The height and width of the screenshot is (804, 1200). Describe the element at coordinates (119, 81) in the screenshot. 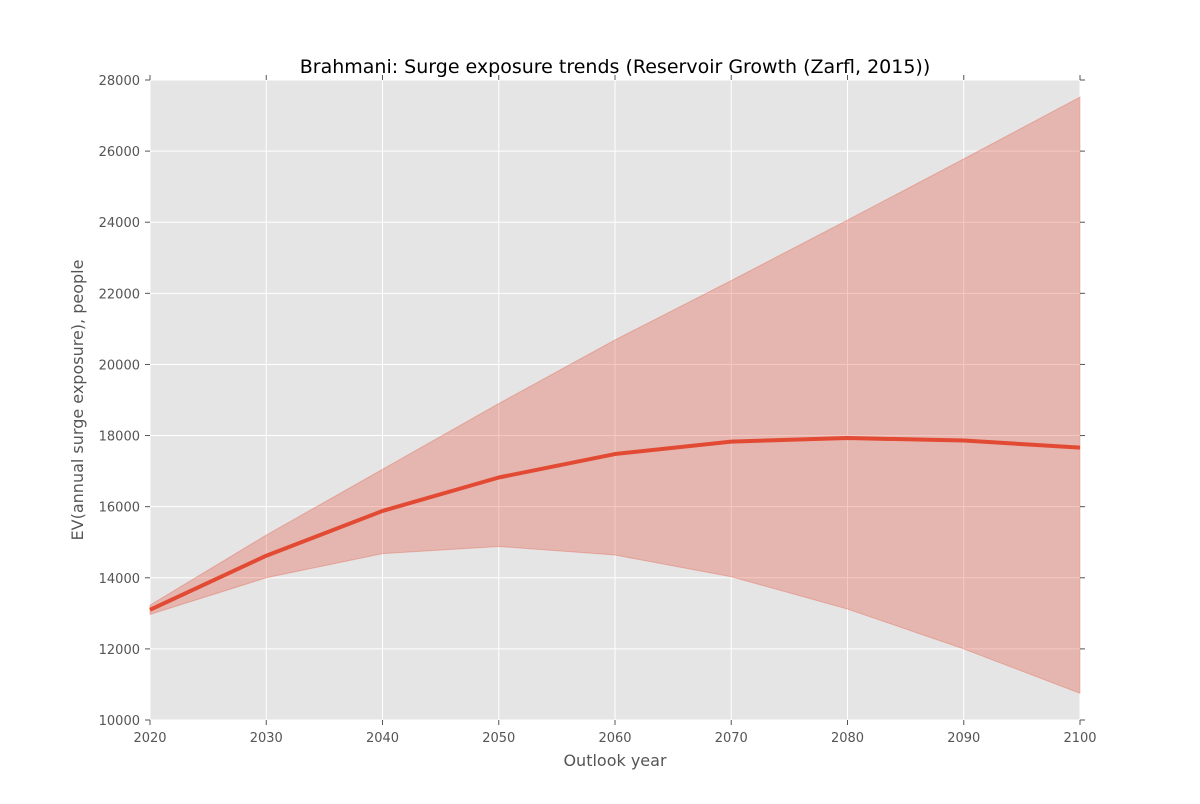

I see `y-tick-label: 28000` at that location.